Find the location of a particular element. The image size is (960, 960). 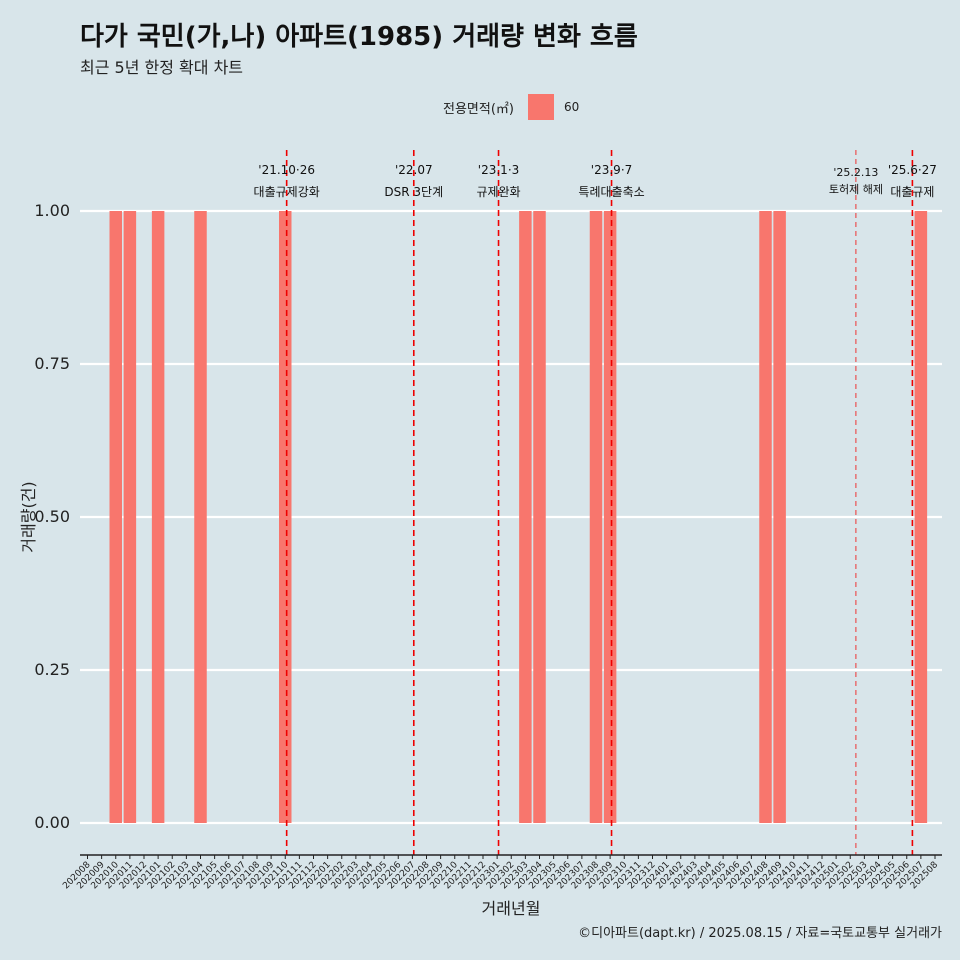

annotation-label-0: 대출규제강화 is located at coordinates (287, 192).